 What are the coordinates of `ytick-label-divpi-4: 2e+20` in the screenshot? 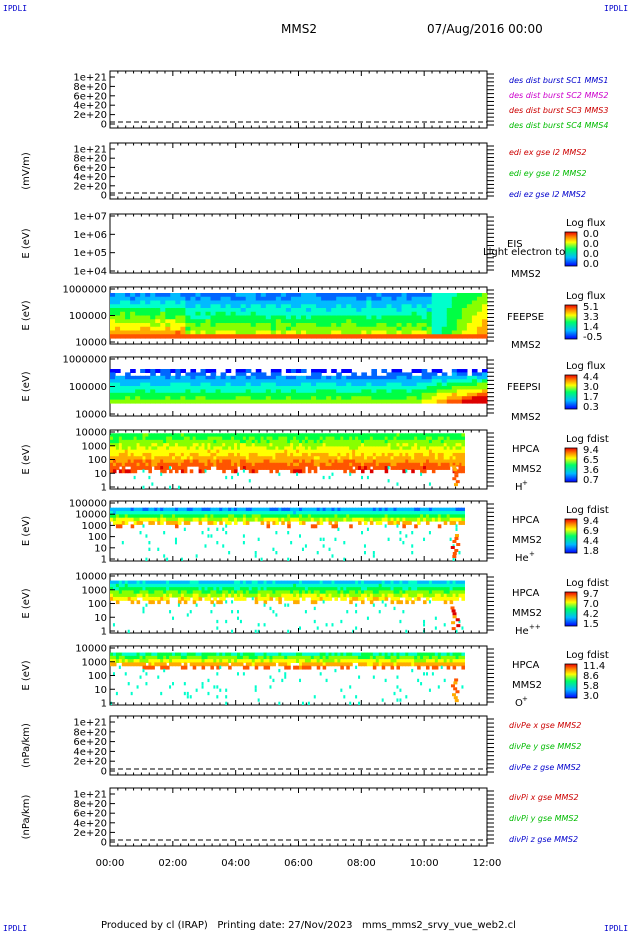 It's located at (90, 833).